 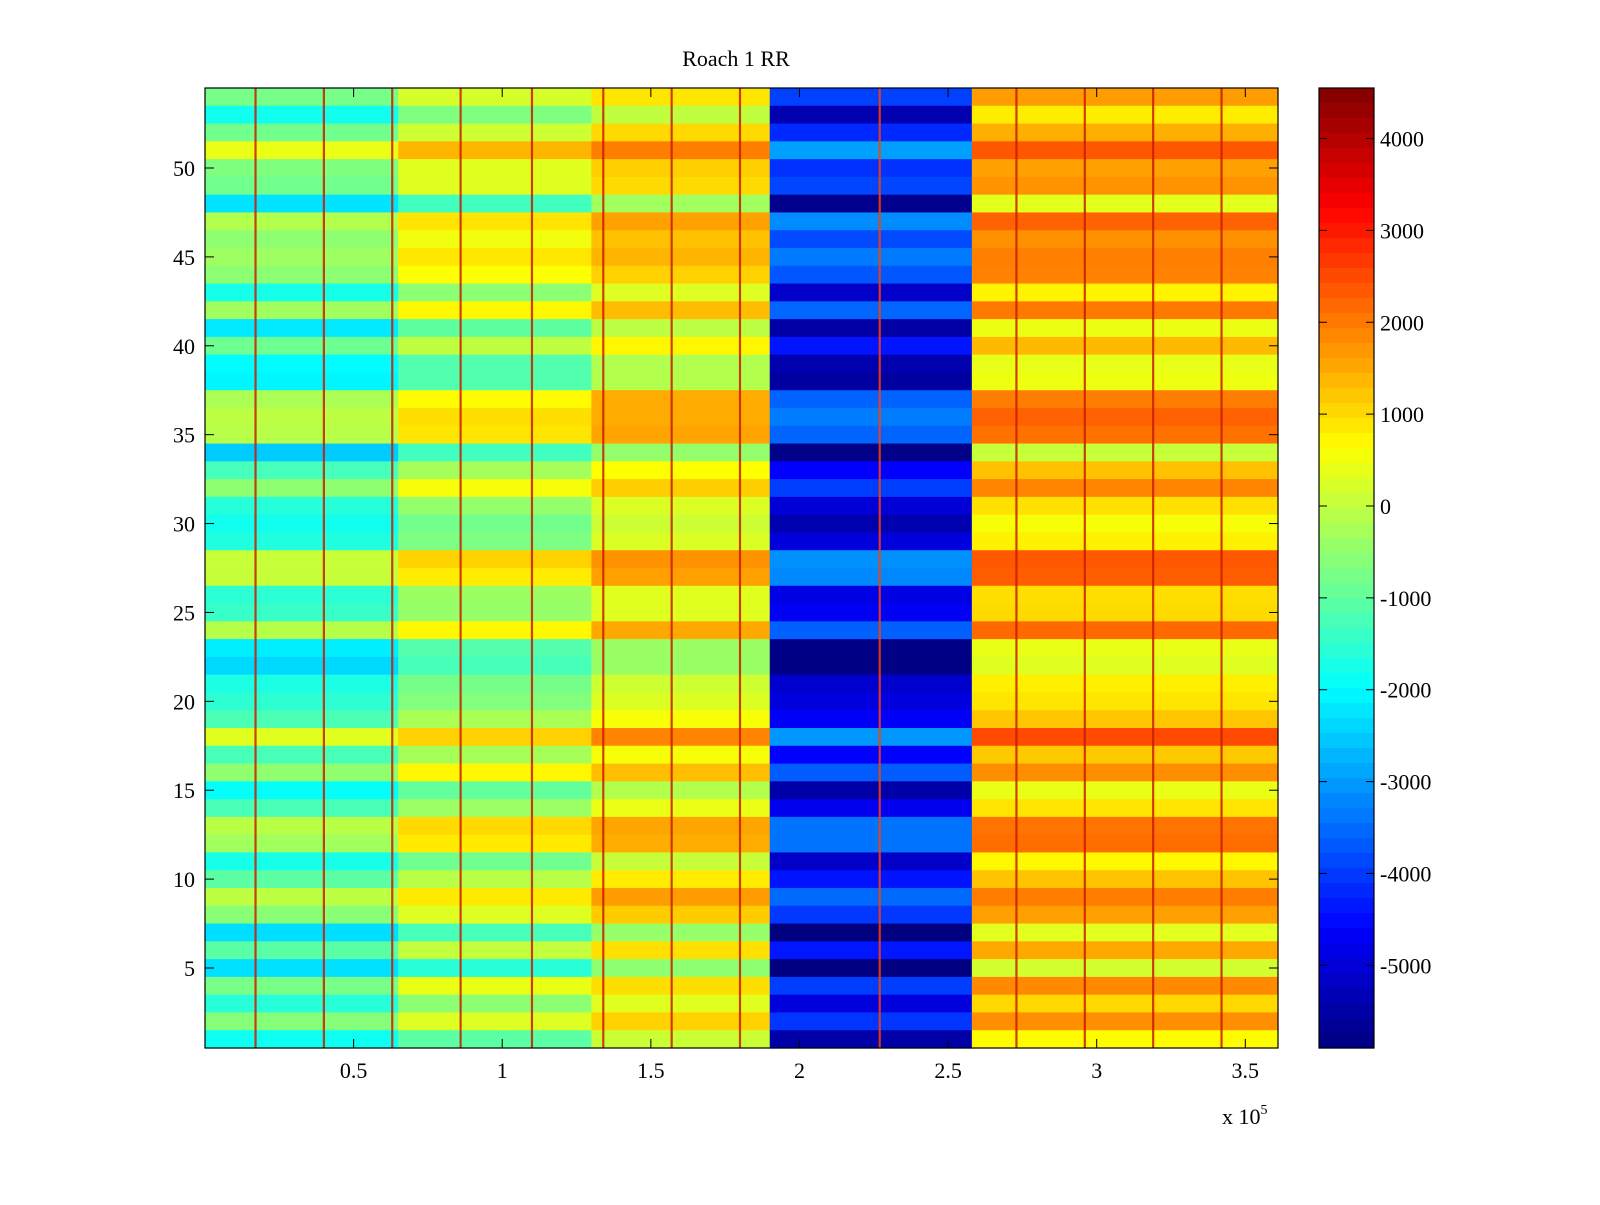 What do you see at coordinates (1405, 965) in the screenshot?
I see `colorbar-tick-label: -5000` at bounding box center [1405, 965].